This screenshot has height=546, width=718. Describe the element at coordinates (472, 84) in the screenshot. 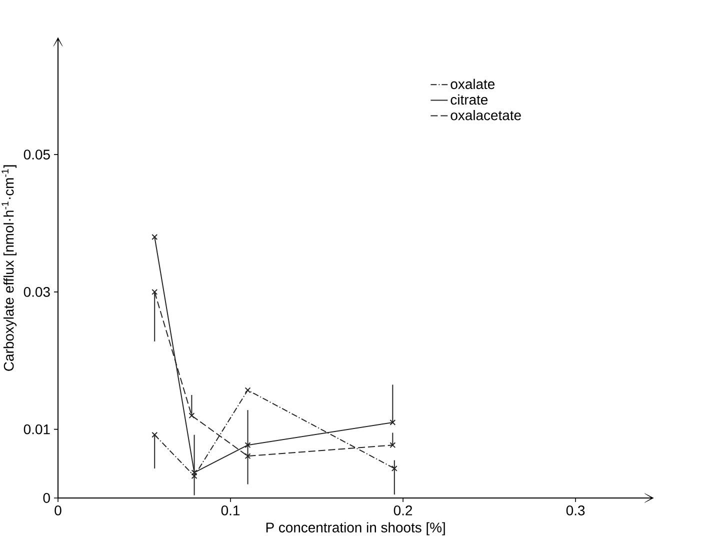

I see `legend-label: oxalate` at that location.